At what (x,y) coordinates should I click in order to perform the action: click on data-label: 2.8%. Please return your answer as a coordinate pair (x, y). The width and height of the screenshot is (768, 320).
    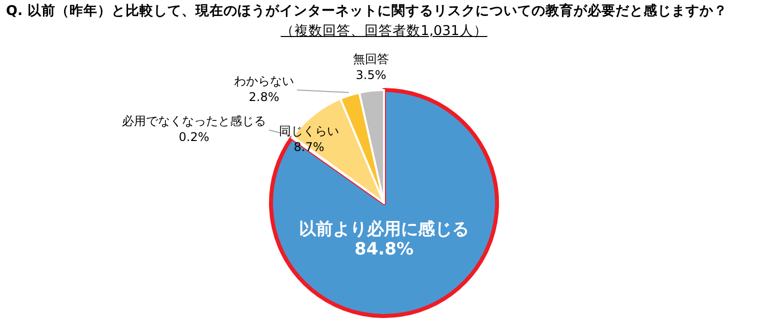
    Looking at the image, I should click on (264, 97).